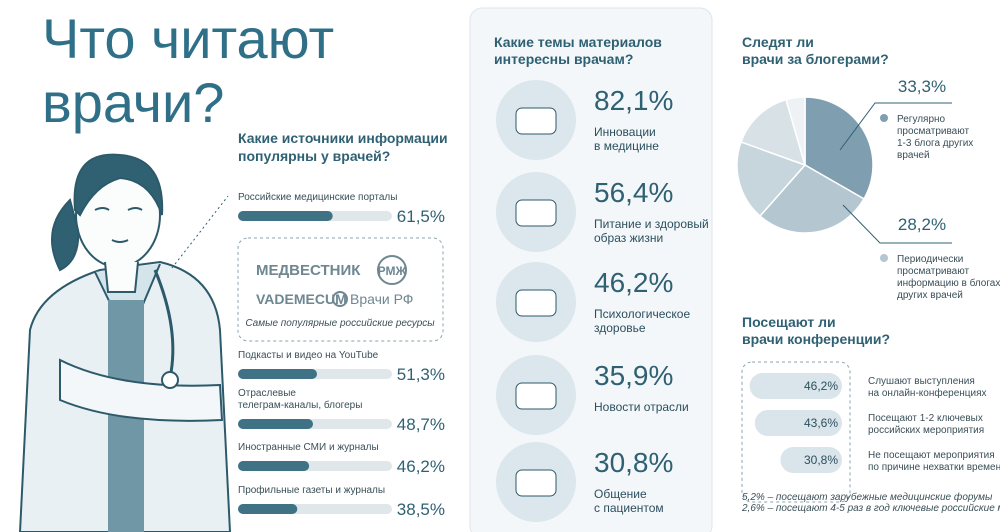 This screenshot has width=1000, height=532. Describe the element at coordinates (926, 430) in the screenshot. I see `conference-label: российских мероприятия` at that location.